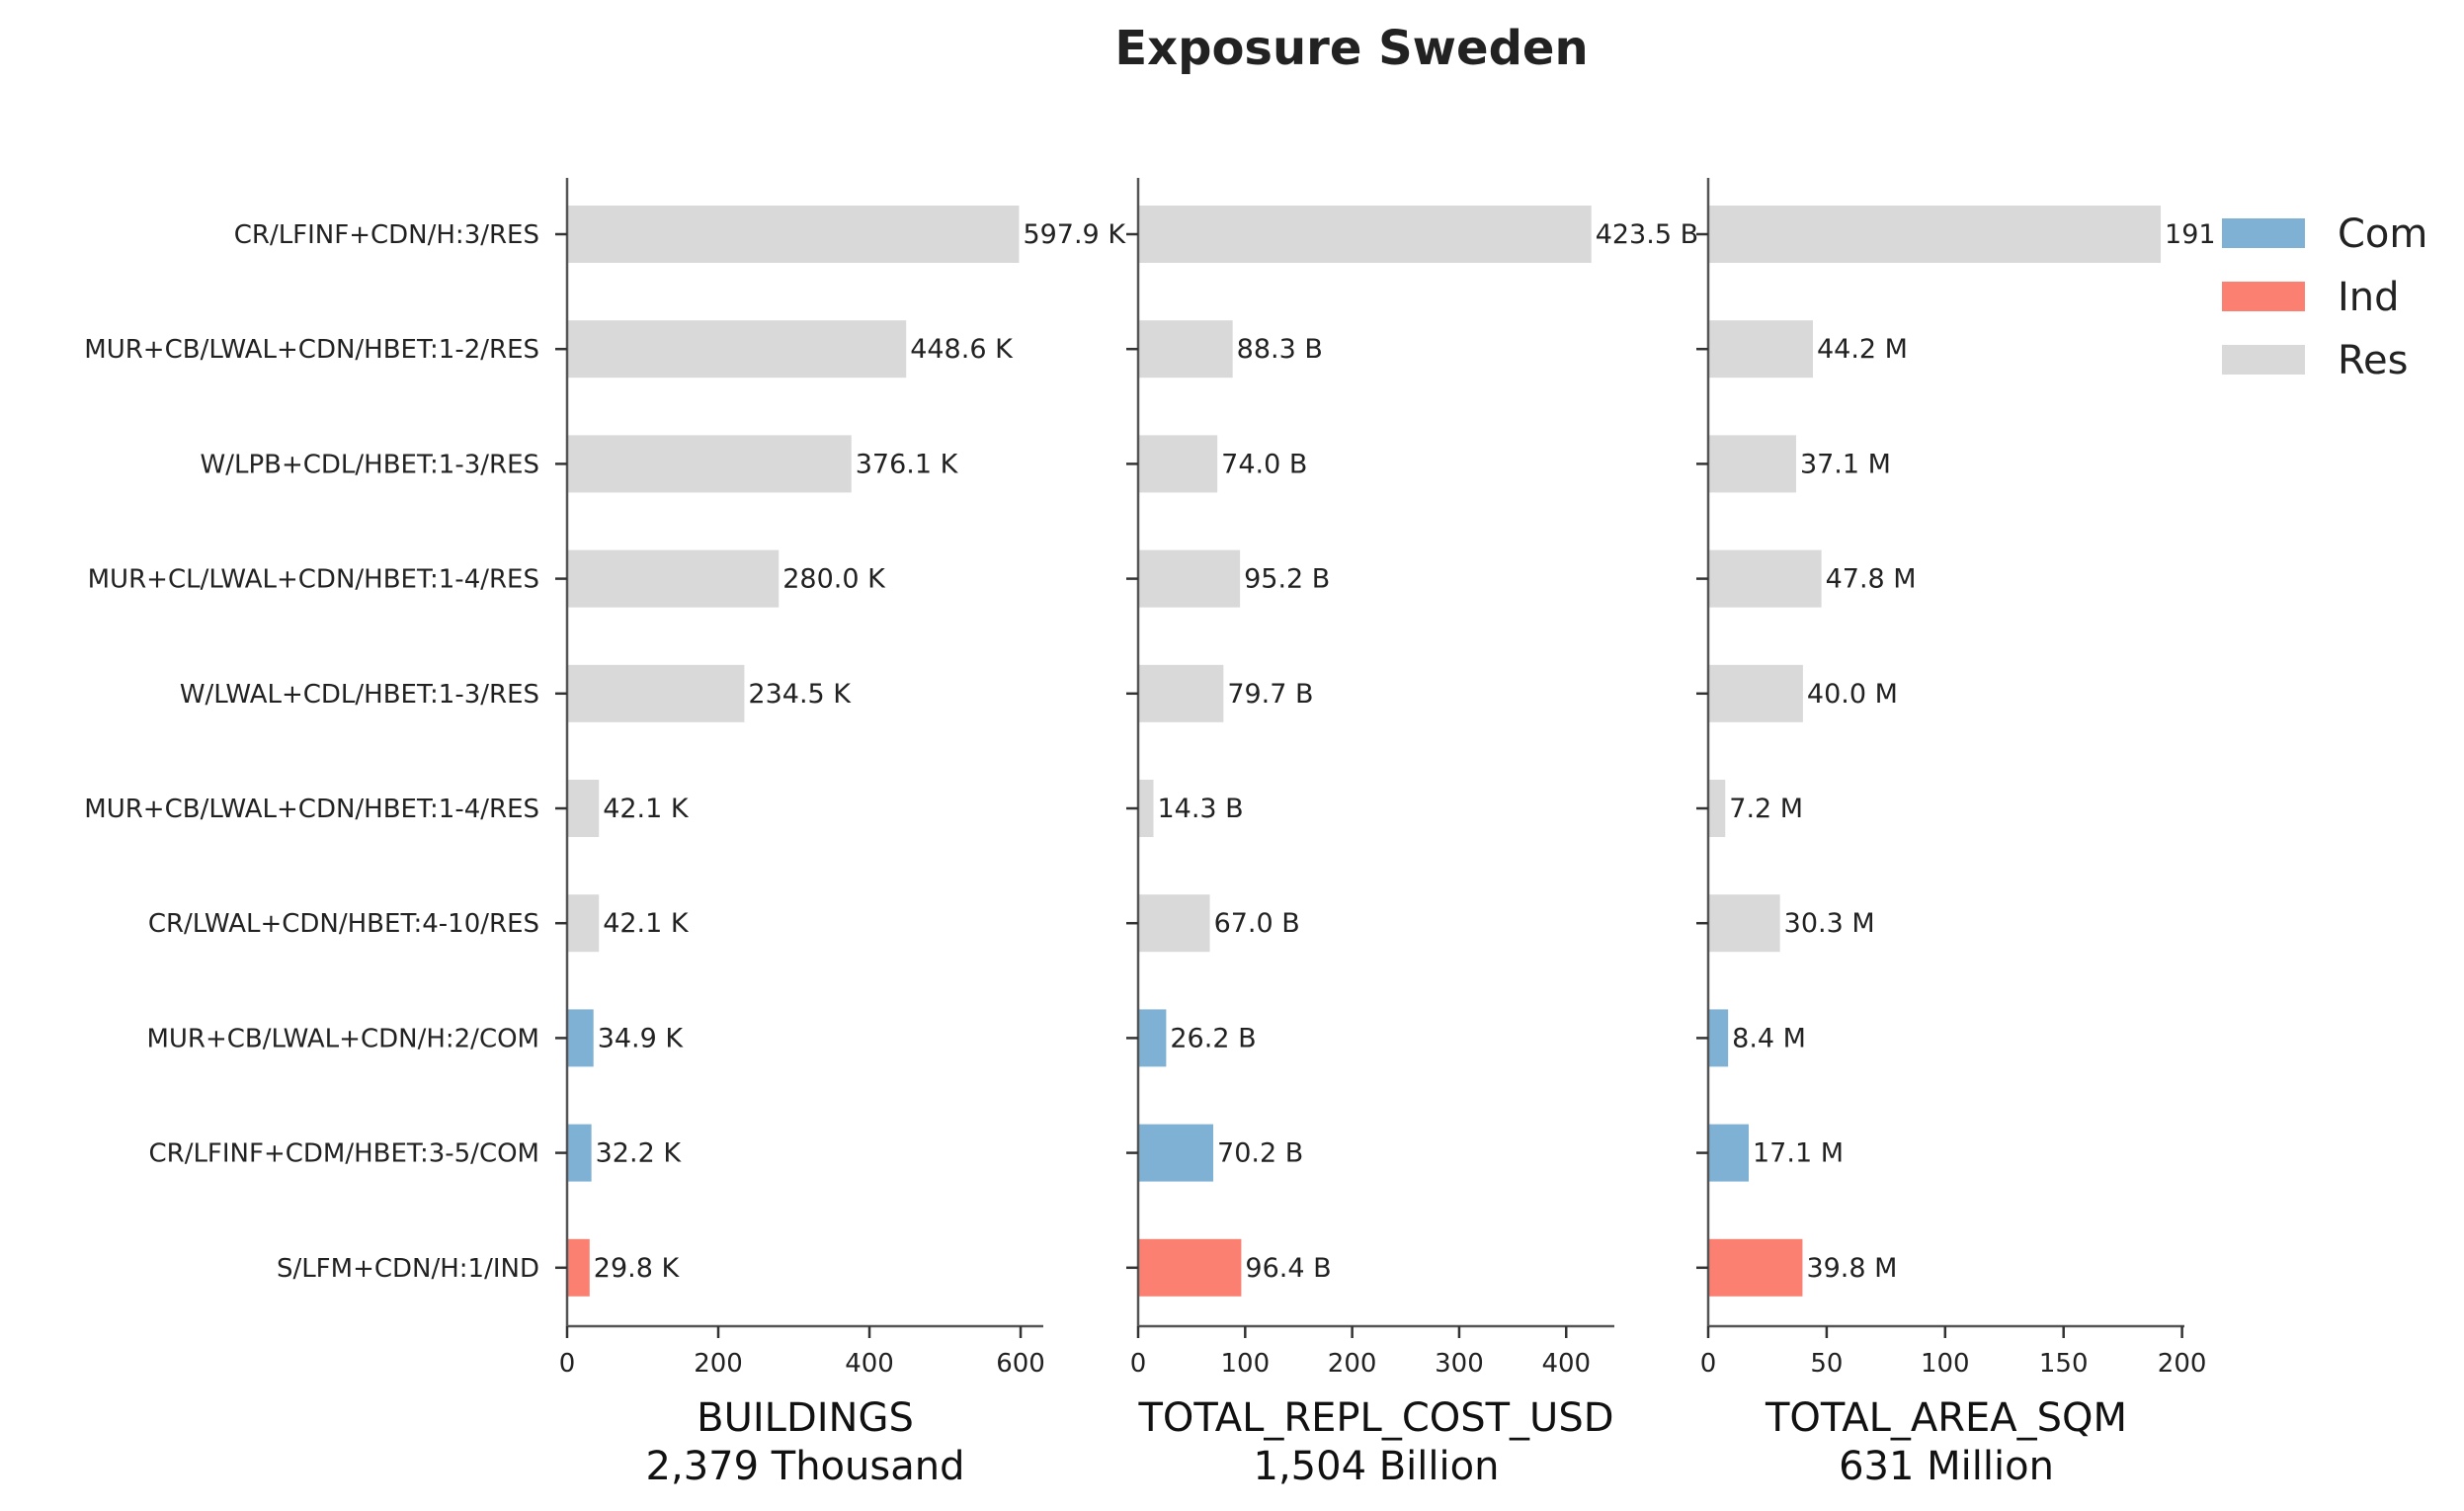 The image size is (2464, 1511). What do you see at coordinates (386, 235) in the screenshot?
I see `category-label: CR/LFINF+CDN/H:3/RES` at bounding box center [386, 235].